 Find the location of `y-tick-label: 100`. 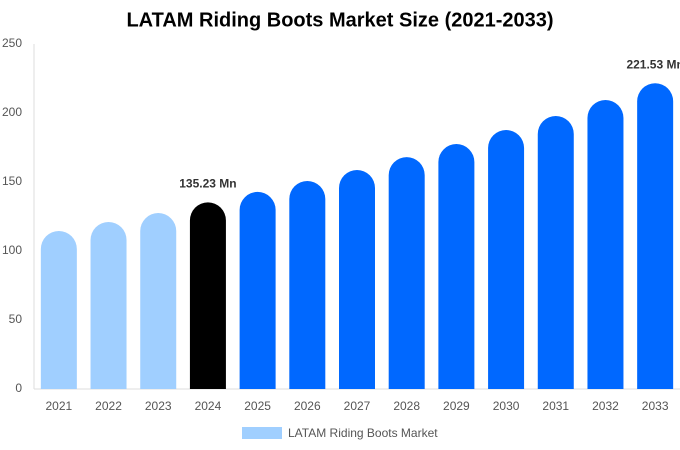

y-tick-label: 100 is located at coordinates (12, 250).